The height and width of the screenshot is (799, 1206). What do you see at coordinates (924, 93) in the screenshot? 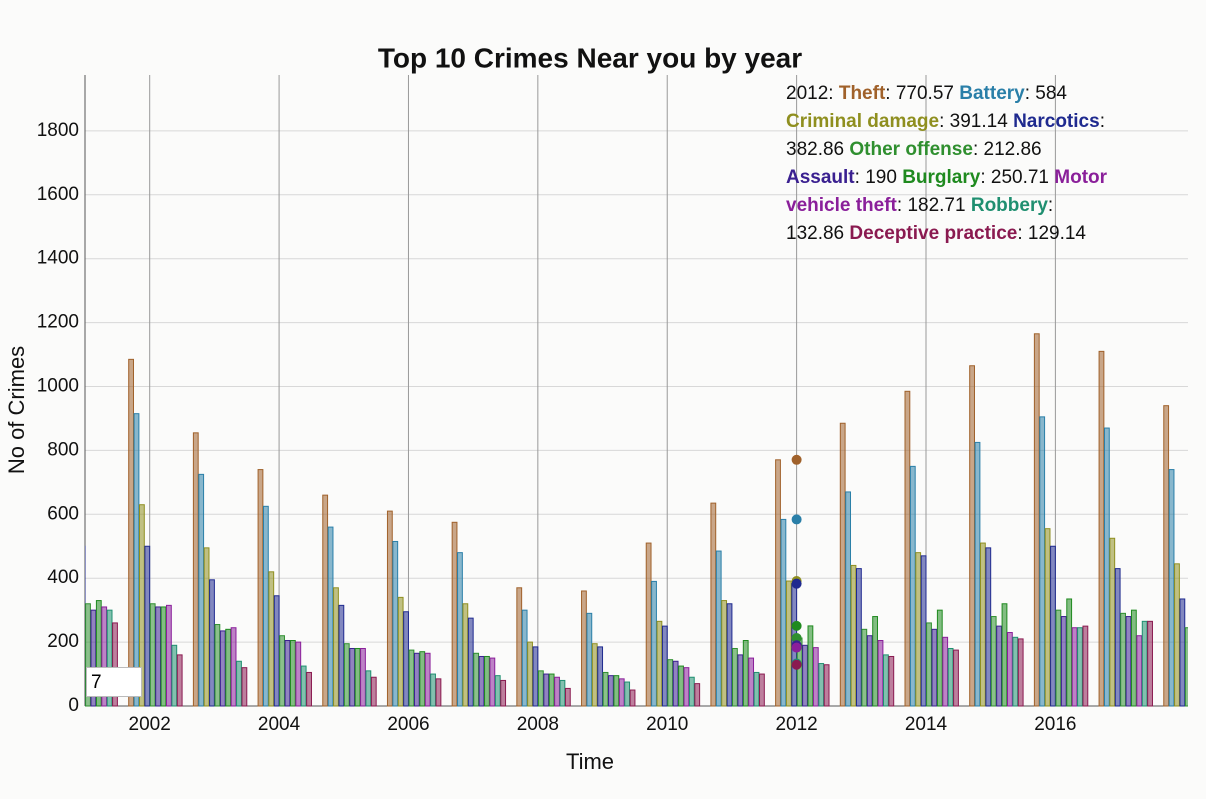
I see `tooltip-value: 770.57` at bounding box center [924, 93].